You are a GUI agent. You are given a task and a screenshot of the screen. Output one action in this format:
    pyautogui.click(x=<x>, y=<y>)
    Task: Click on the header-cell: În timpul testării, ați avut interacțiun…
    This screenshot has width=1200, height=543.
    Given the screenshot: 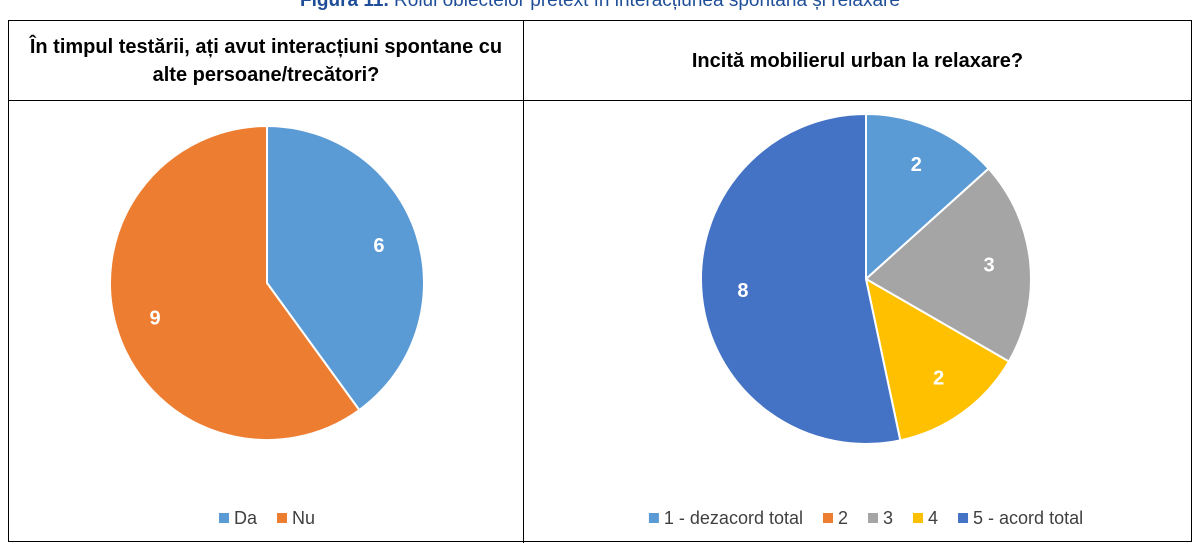 What is the action you would take?
    pyautogui.click(x=266, y=61)
    